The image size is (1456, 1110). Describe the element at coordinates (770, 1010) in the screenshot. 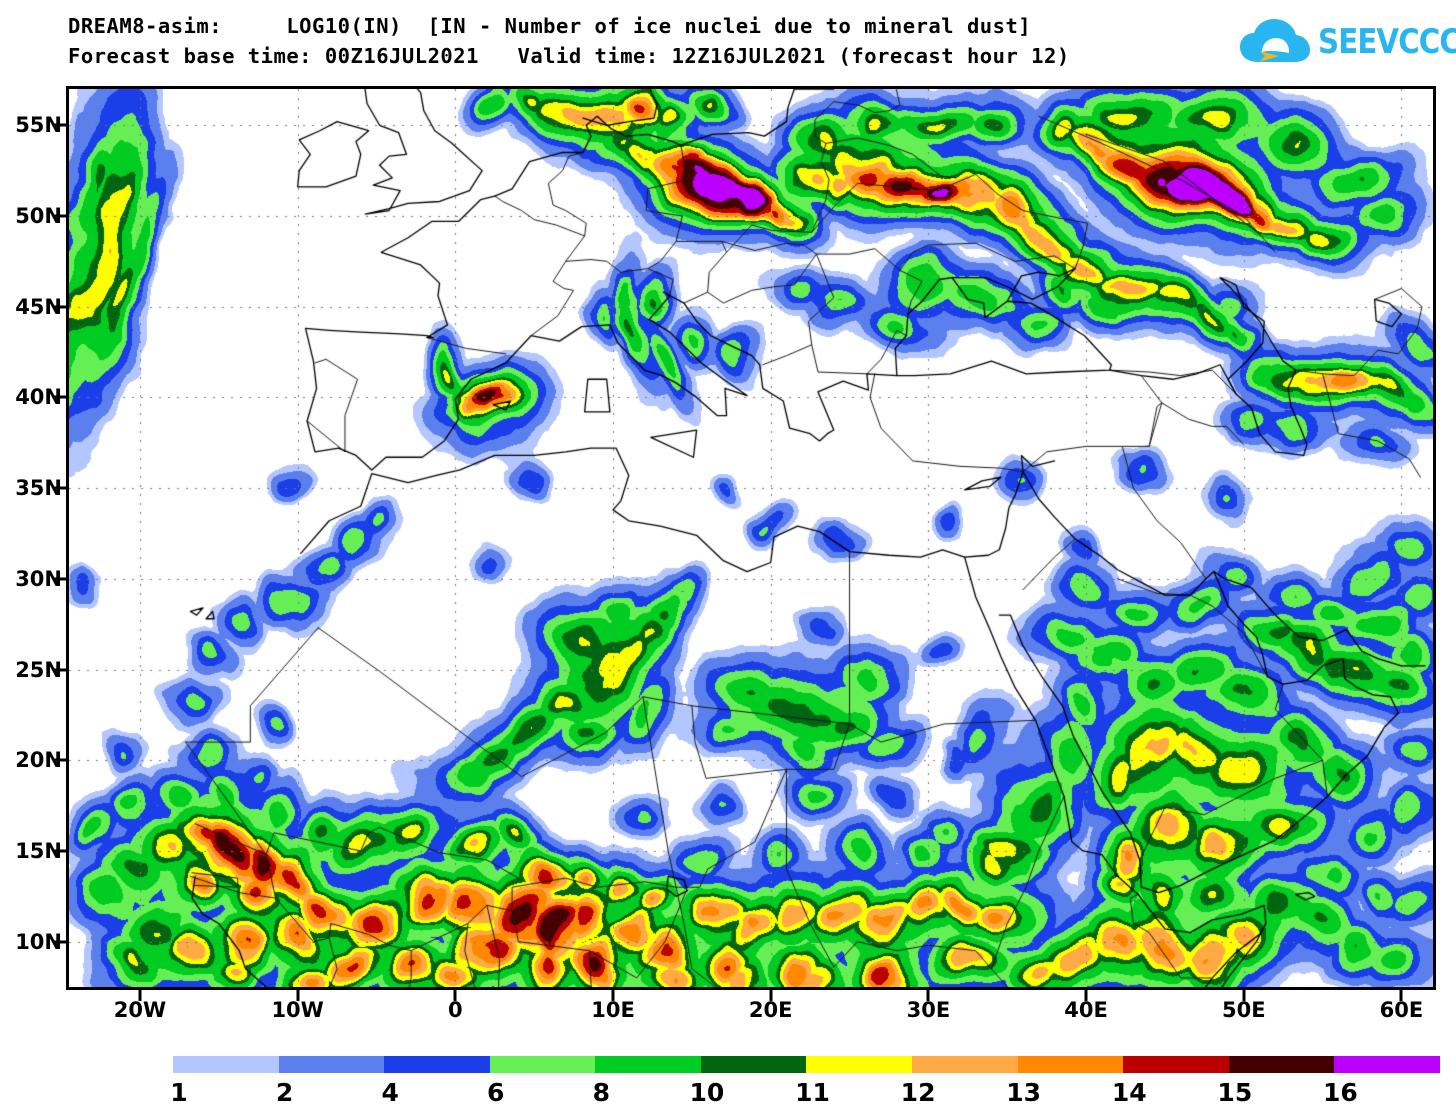

I see `lon-tick-label: 20E` at that location.